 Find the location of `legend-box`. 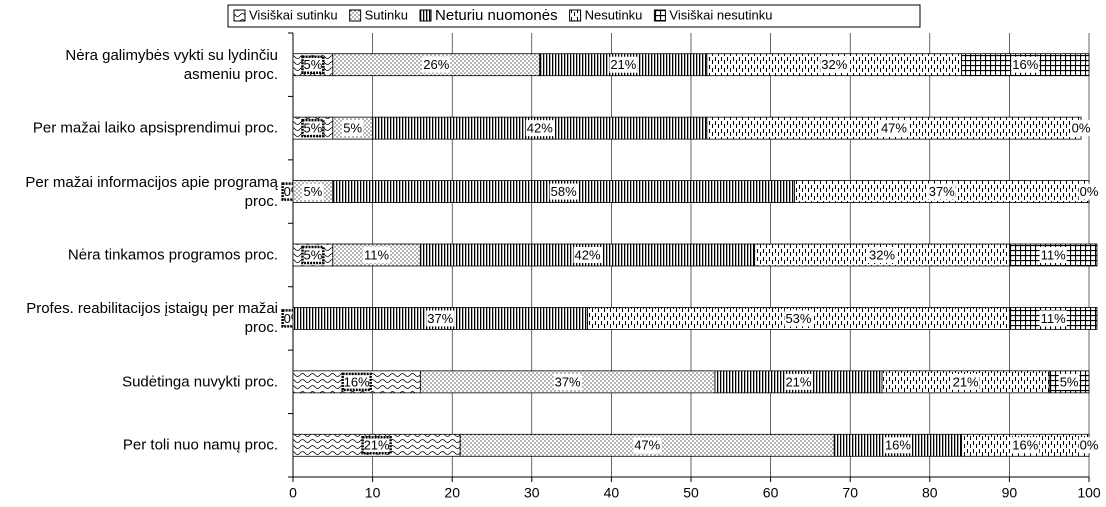

legend-box is located at coordinates (574, 16).